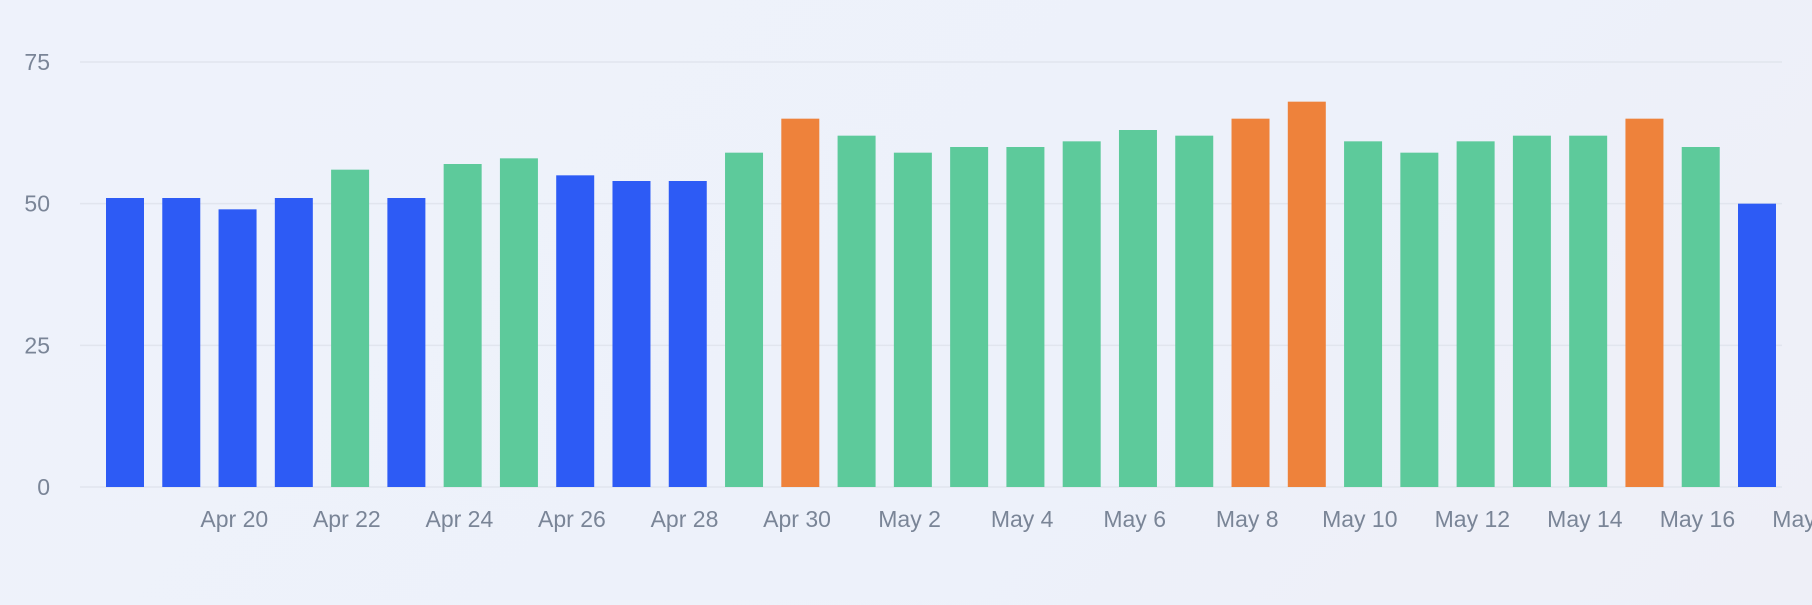 Image resolution: width=1812 pixels, height=605 pixels. I want to click on x-tick-label: Apr 24, so click(459, 519).